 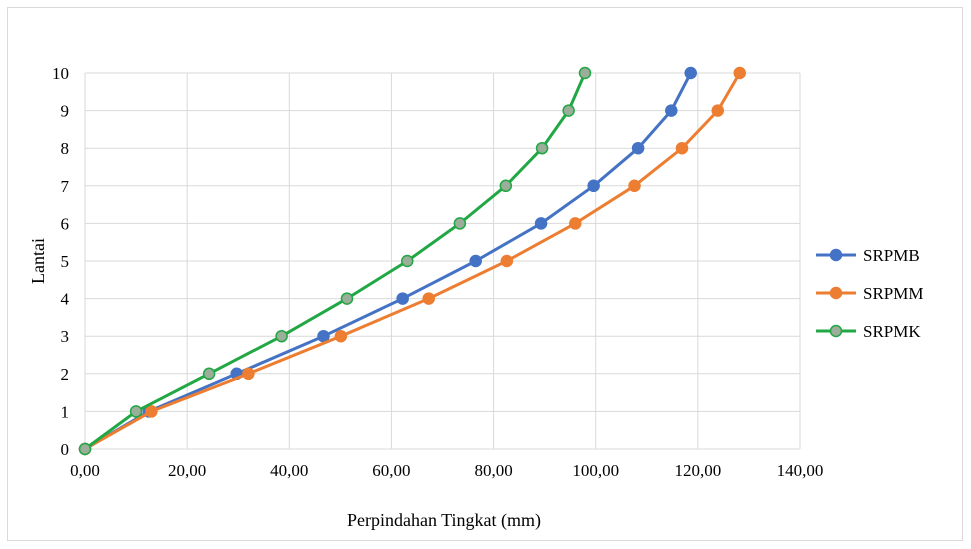 What do you see at coordinates (65, 336) in the screenshot?
I see `y-tick-label: 3` at bounding box center [65, 336].